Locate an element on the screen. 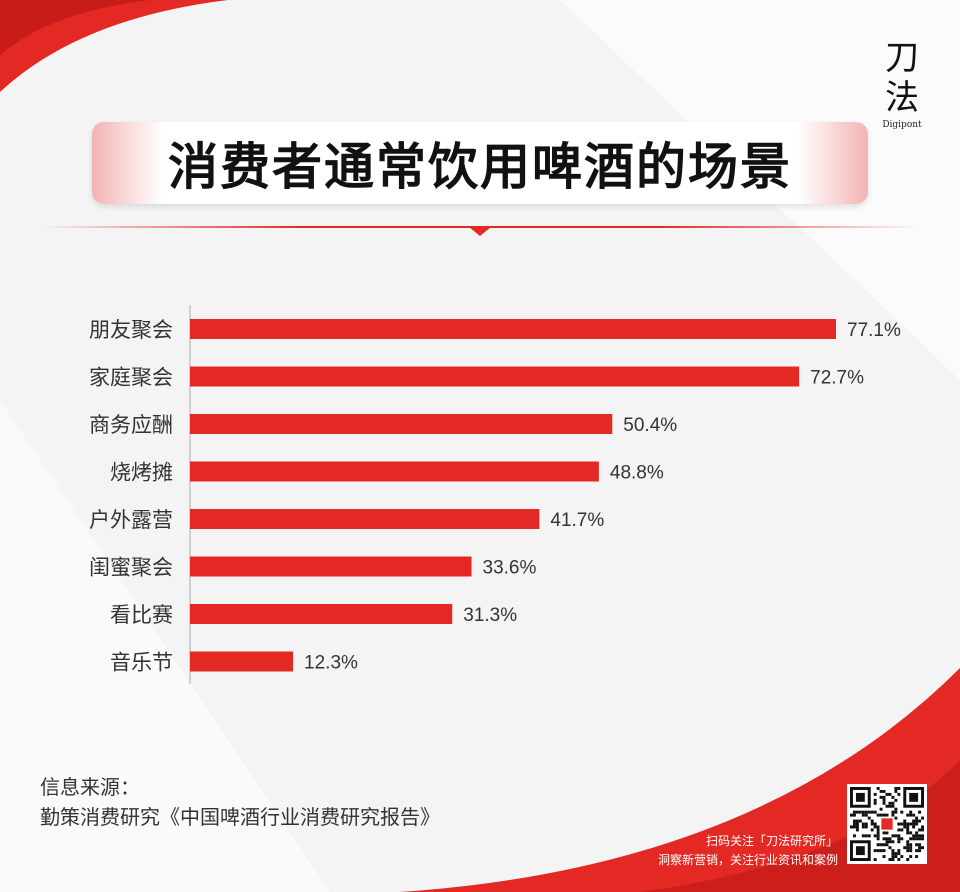  promo-line-2: 洞察新营销，关注行业资讯和案例 is located at coordinates (747, 860).